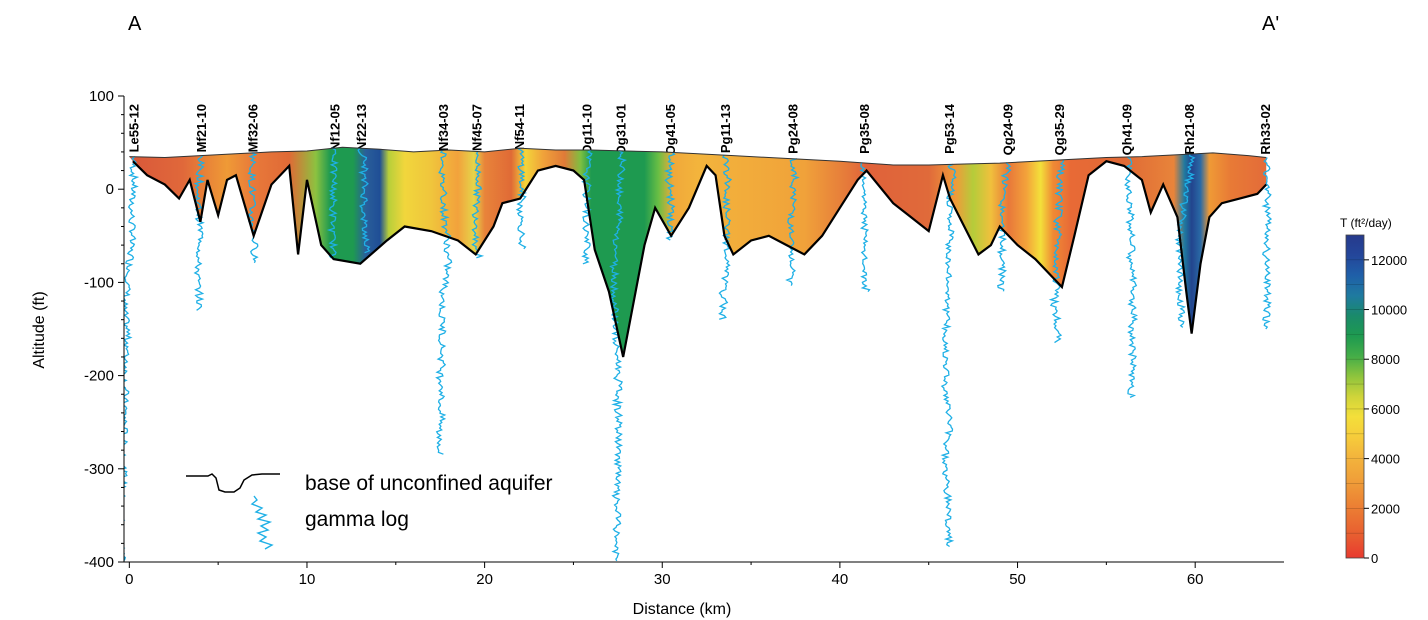  I want to click on well-label: Nf12-05, so click(334, 127).